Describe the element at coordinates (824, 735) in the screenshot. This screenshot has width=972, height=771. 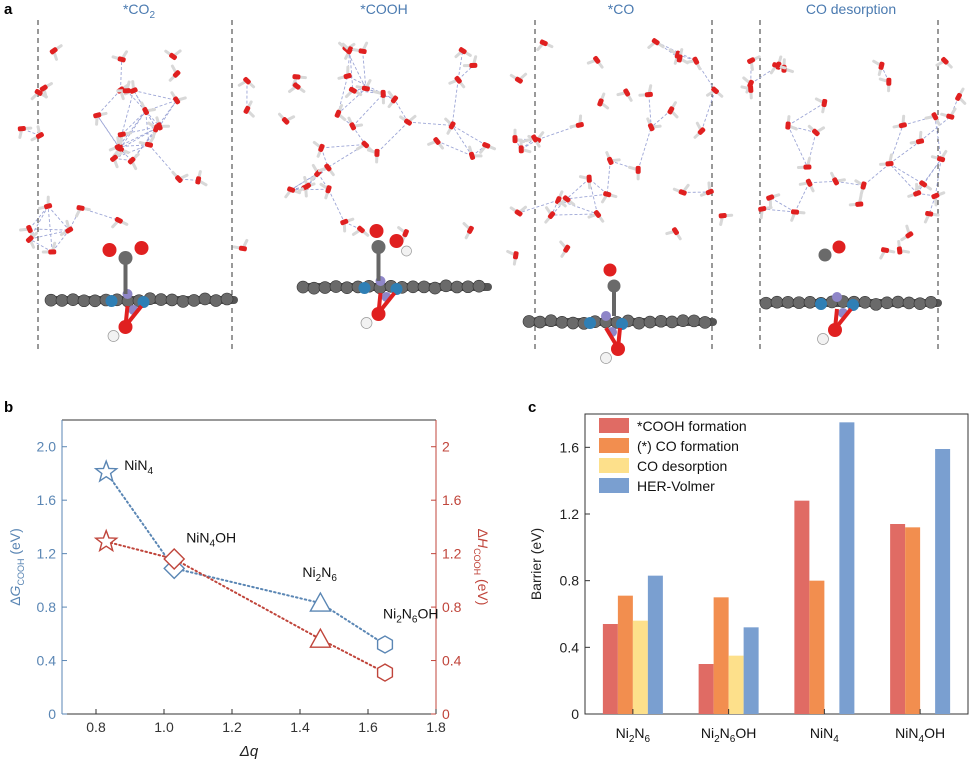
I see `x-tick-label: NiN4` at that location.